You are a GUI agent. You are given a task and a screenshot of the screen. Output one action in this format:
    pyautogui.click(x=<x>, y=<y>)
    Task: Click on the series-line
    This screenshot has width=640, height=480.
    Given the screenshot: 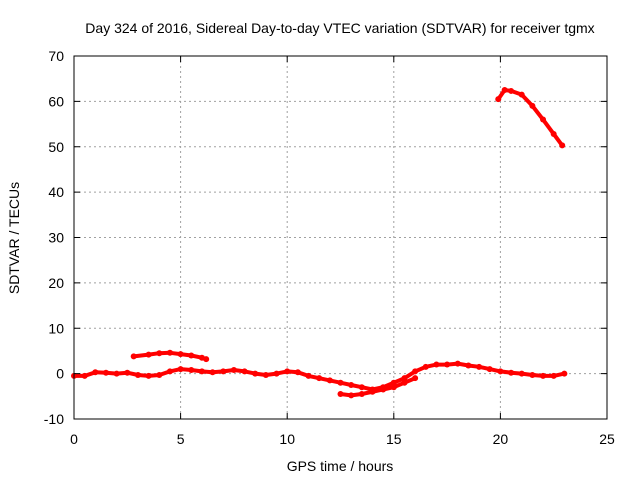 What is the action you would take?
    pyautogui.click(x=530, y=118)
    